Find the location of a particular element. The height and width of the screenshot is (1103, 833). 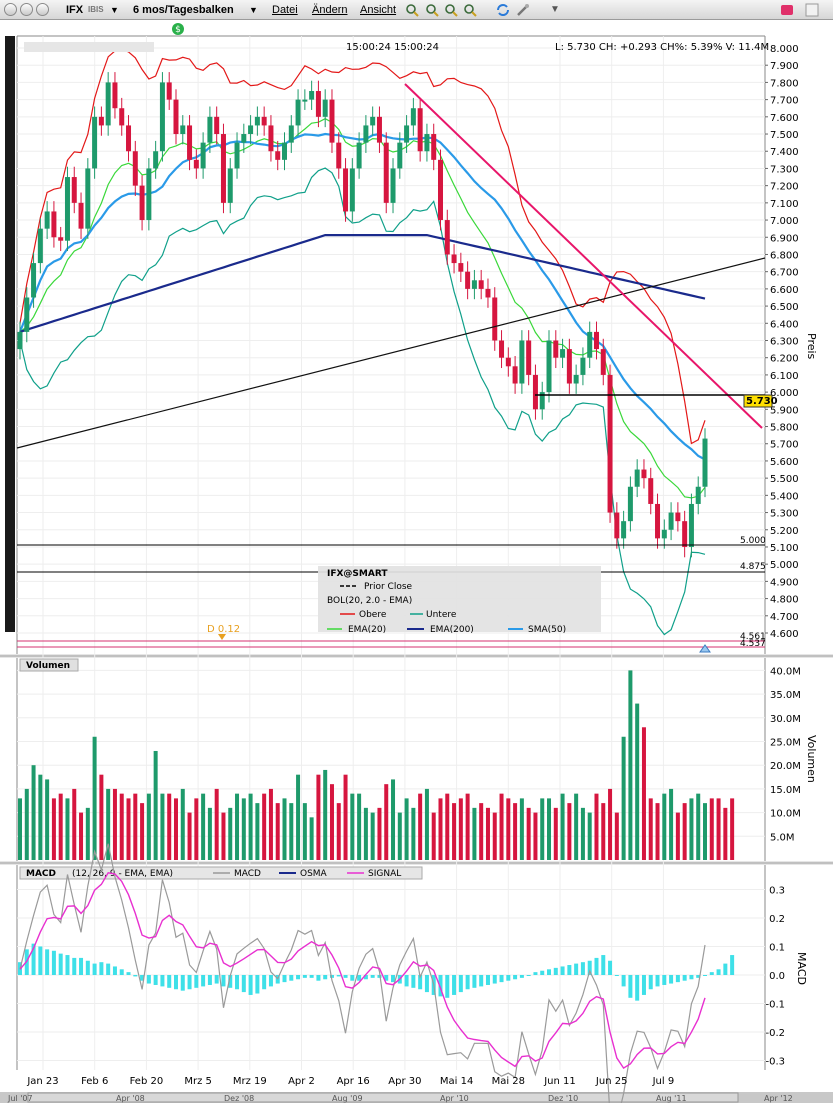

back-button is located at coordinates (10, 9).